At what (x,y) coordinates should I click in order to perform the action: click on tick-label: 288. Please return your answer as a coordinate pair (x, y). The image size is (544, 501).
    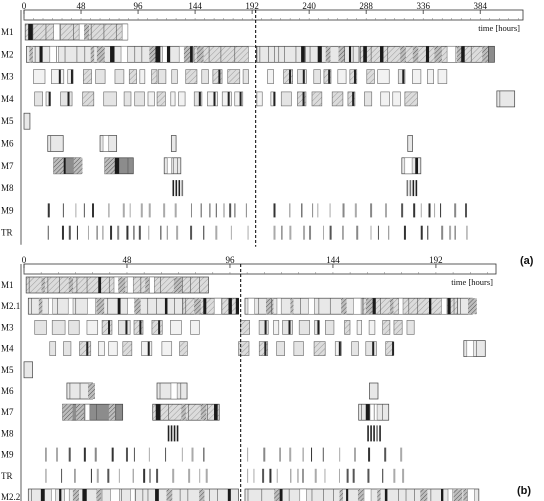
    Looking at the image, I should click on (366, 6).